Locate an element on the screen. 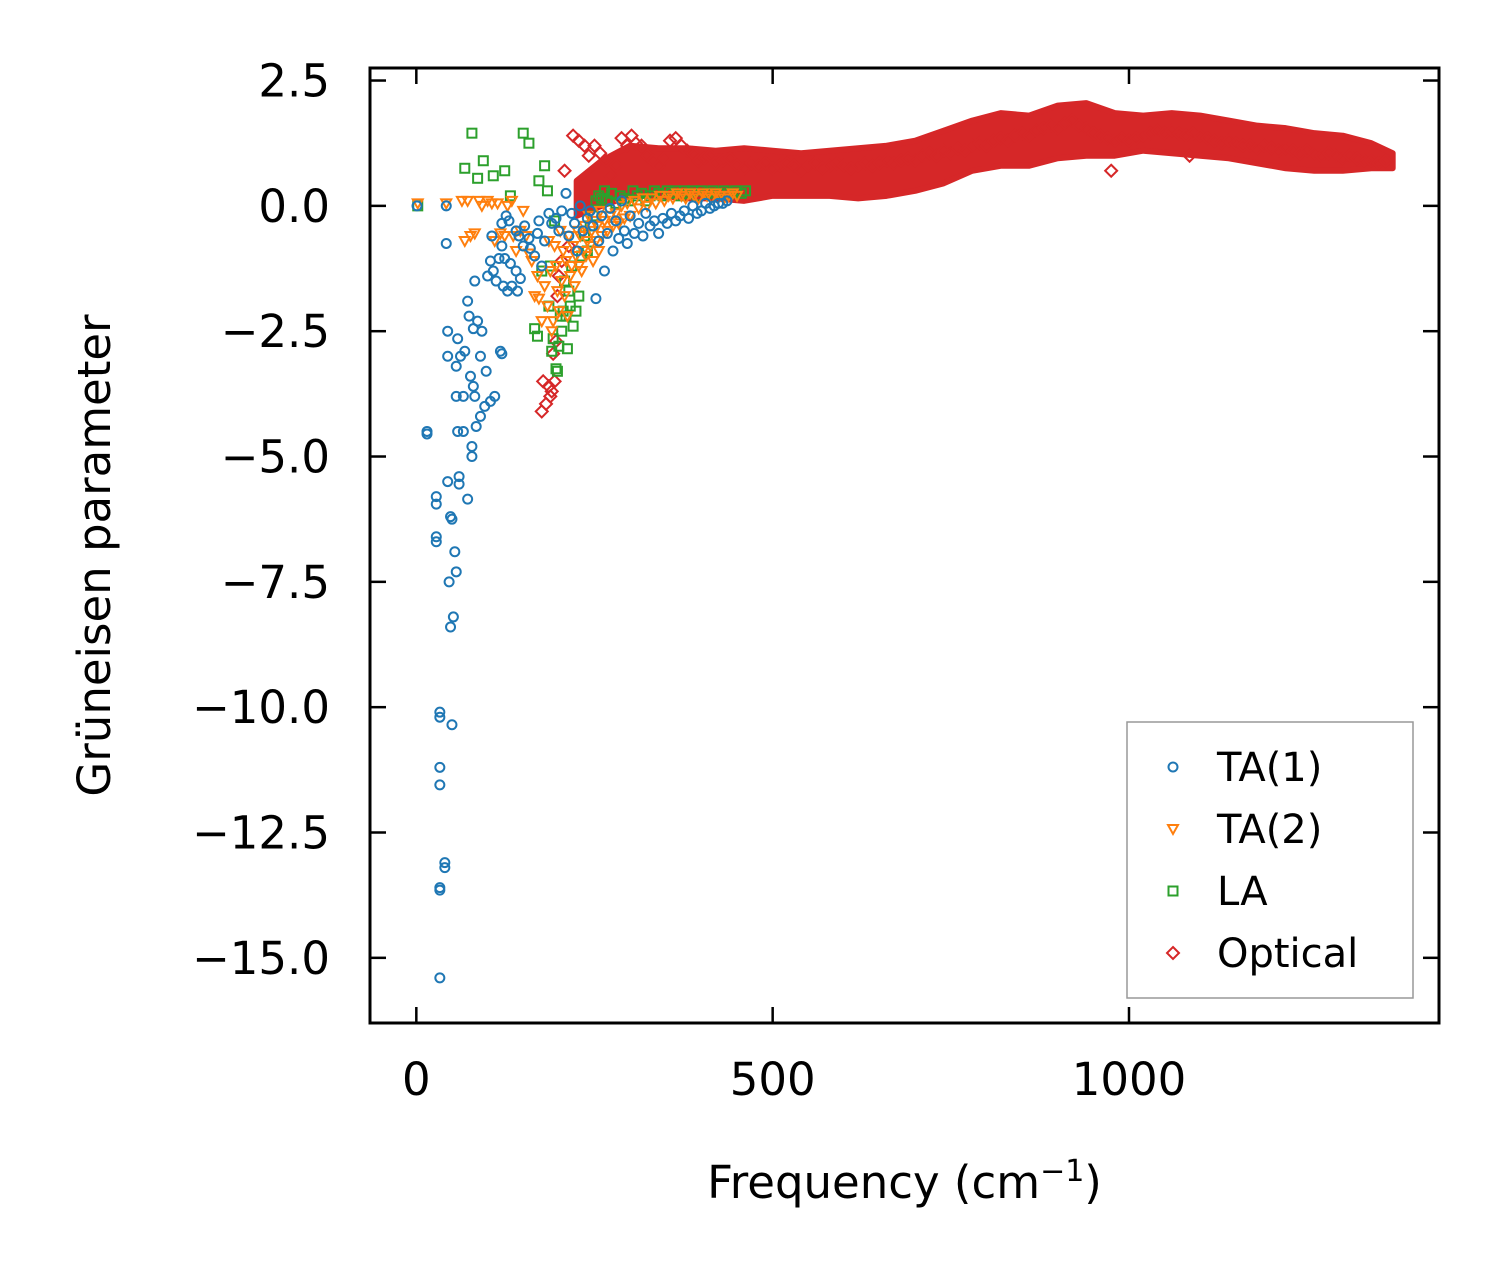 The width and height of the screenshot is (1499, 1272). legend-item: TA(1) is located at coordinates (1244, 768).